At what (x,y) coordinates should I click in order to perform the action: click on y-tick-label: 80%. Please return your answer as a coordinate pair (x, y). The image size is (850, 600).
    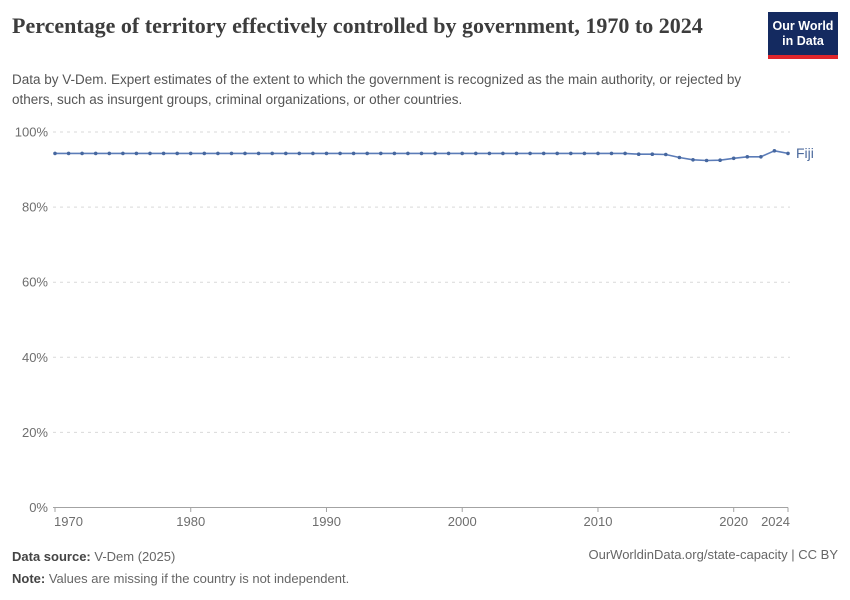
    Looking at the image, I should click on (35, 207).